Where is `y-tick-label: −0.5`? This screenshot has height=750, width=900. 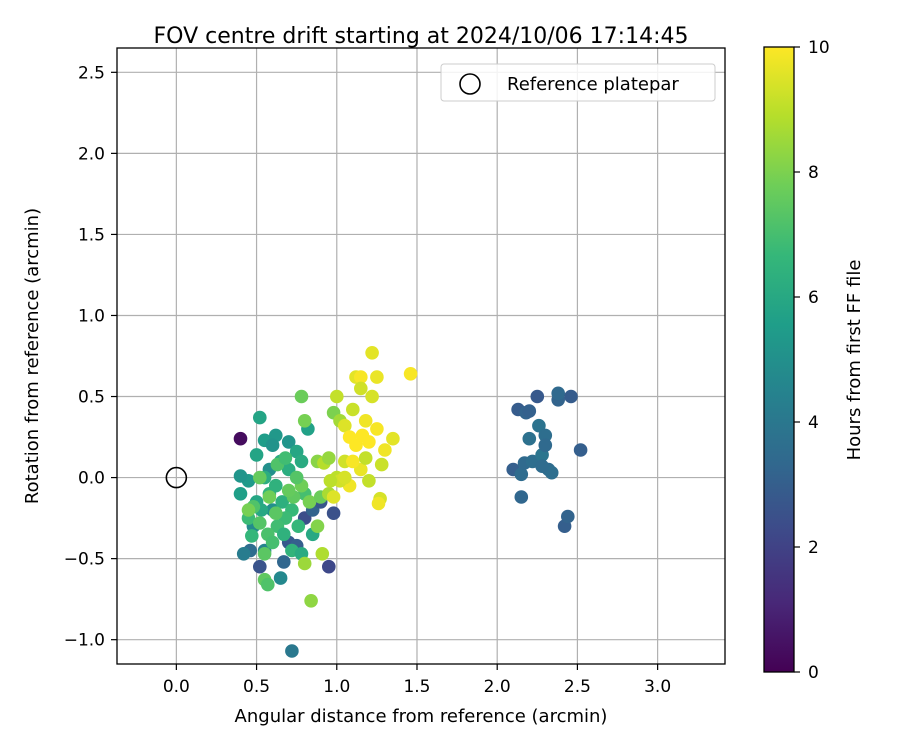 y-tick-label: −0.5 is located at coordinates (84, 560).